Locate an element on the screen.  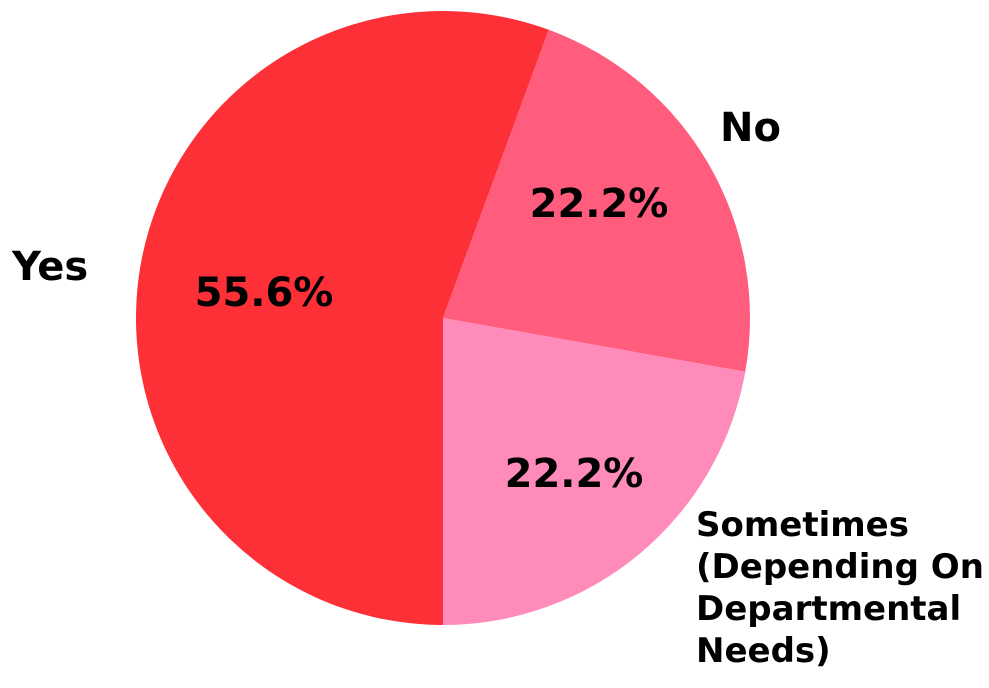
slice-label-yes: Yes is located at coordinates (49, 267).